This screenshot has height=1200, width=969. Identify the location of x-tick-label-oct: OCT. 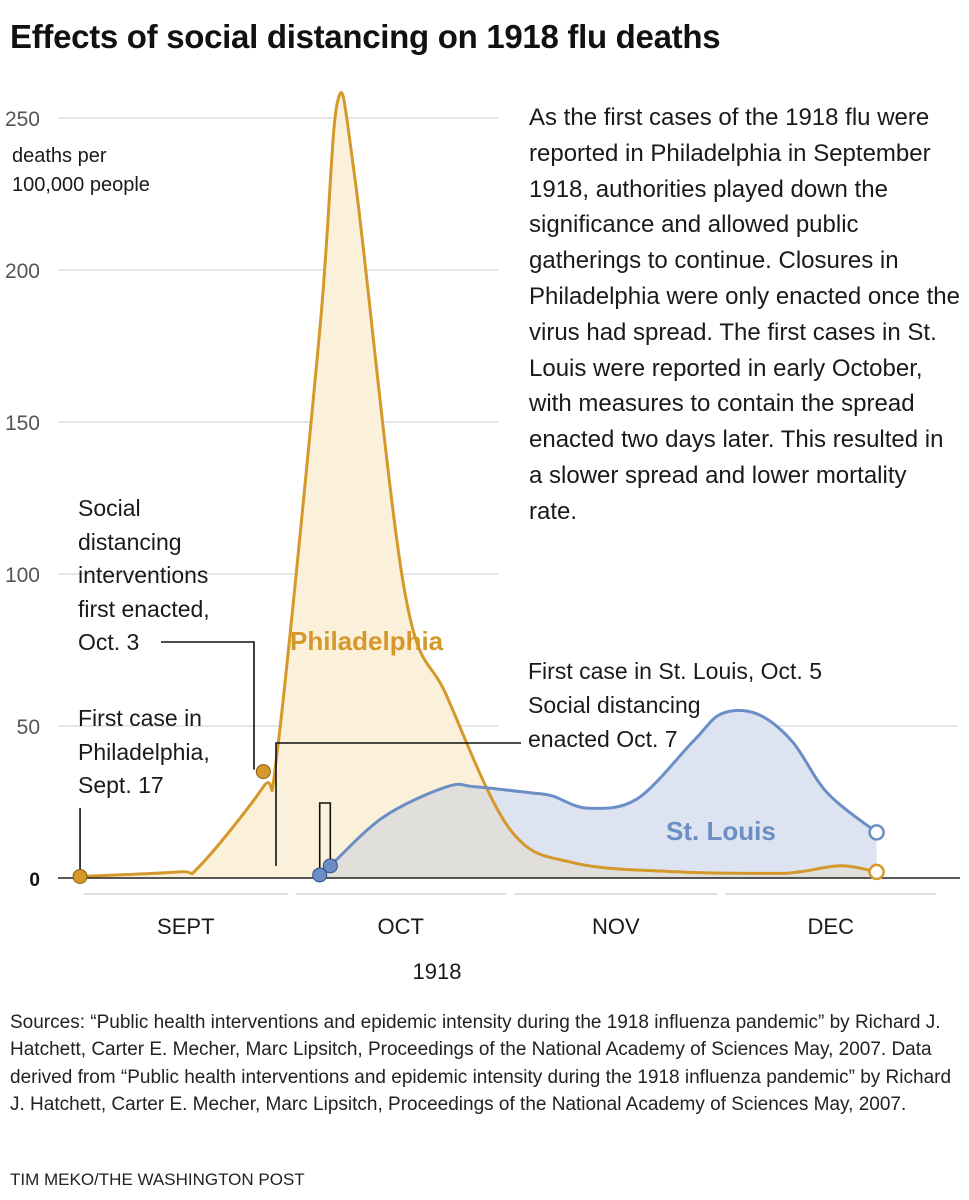
(401, 926).